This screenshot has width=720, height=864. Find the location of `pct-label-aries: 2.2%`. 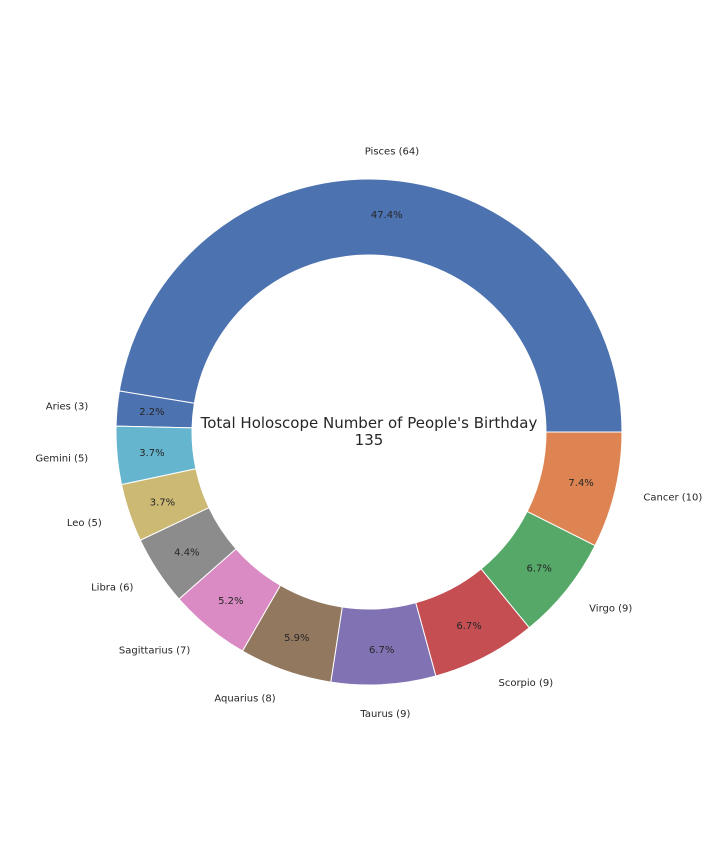

pct-label-aries: 2.2% is located at coordinates (151, 412).